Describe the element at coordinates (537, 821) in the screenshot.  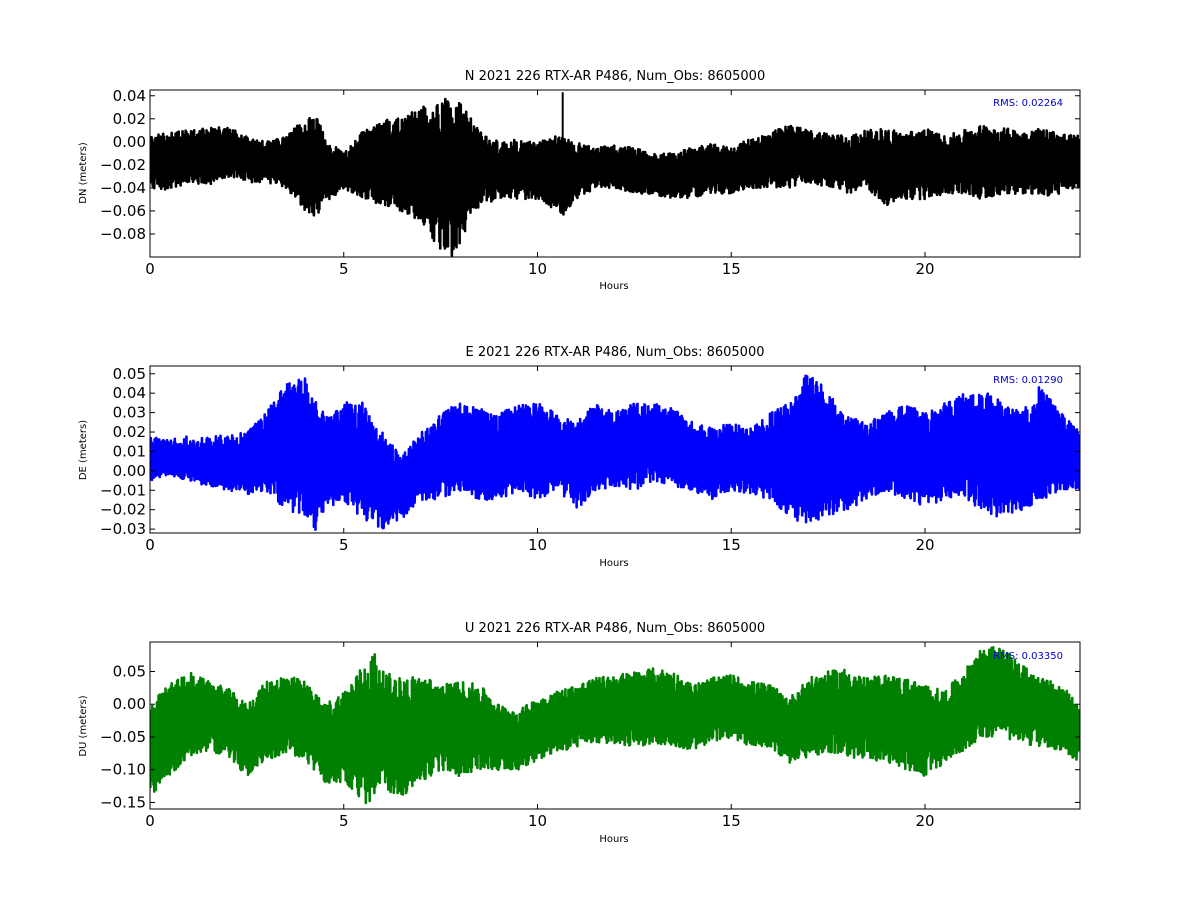
I see `x-tick-label-up: 10` at that location.